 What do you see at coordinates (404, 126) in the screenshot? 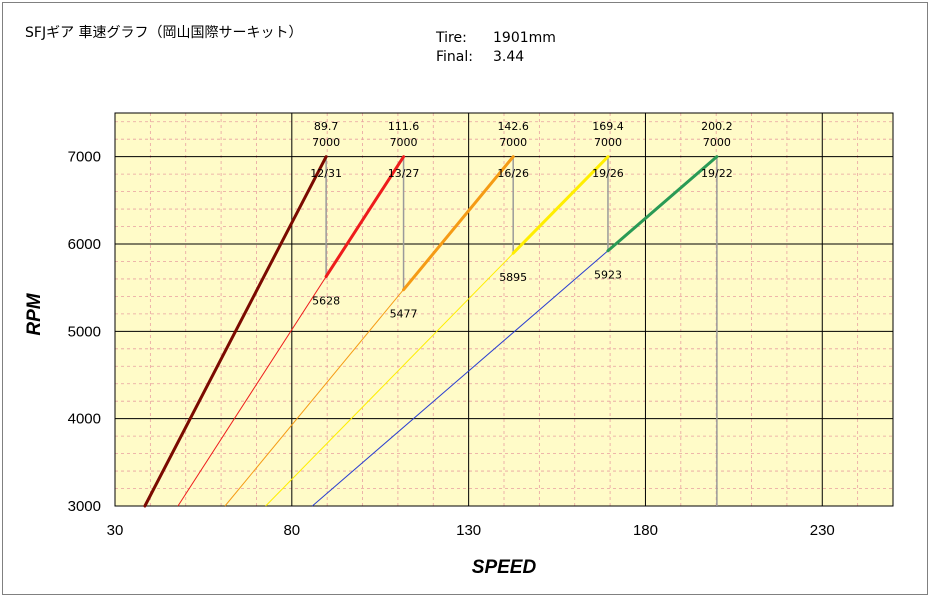
I see `annotation-speed: 111.6` at bounding box center [404, 126].